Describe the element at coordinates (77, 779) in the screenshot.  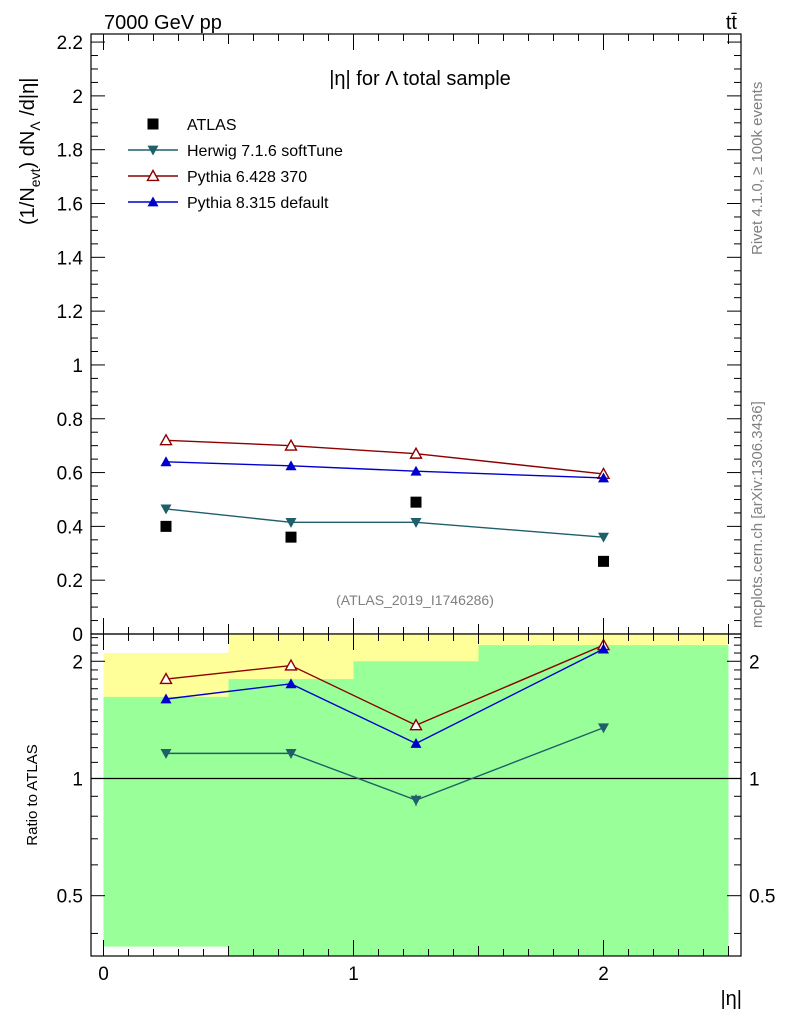
I see `ratio-y-tick-label: 1` at that location.